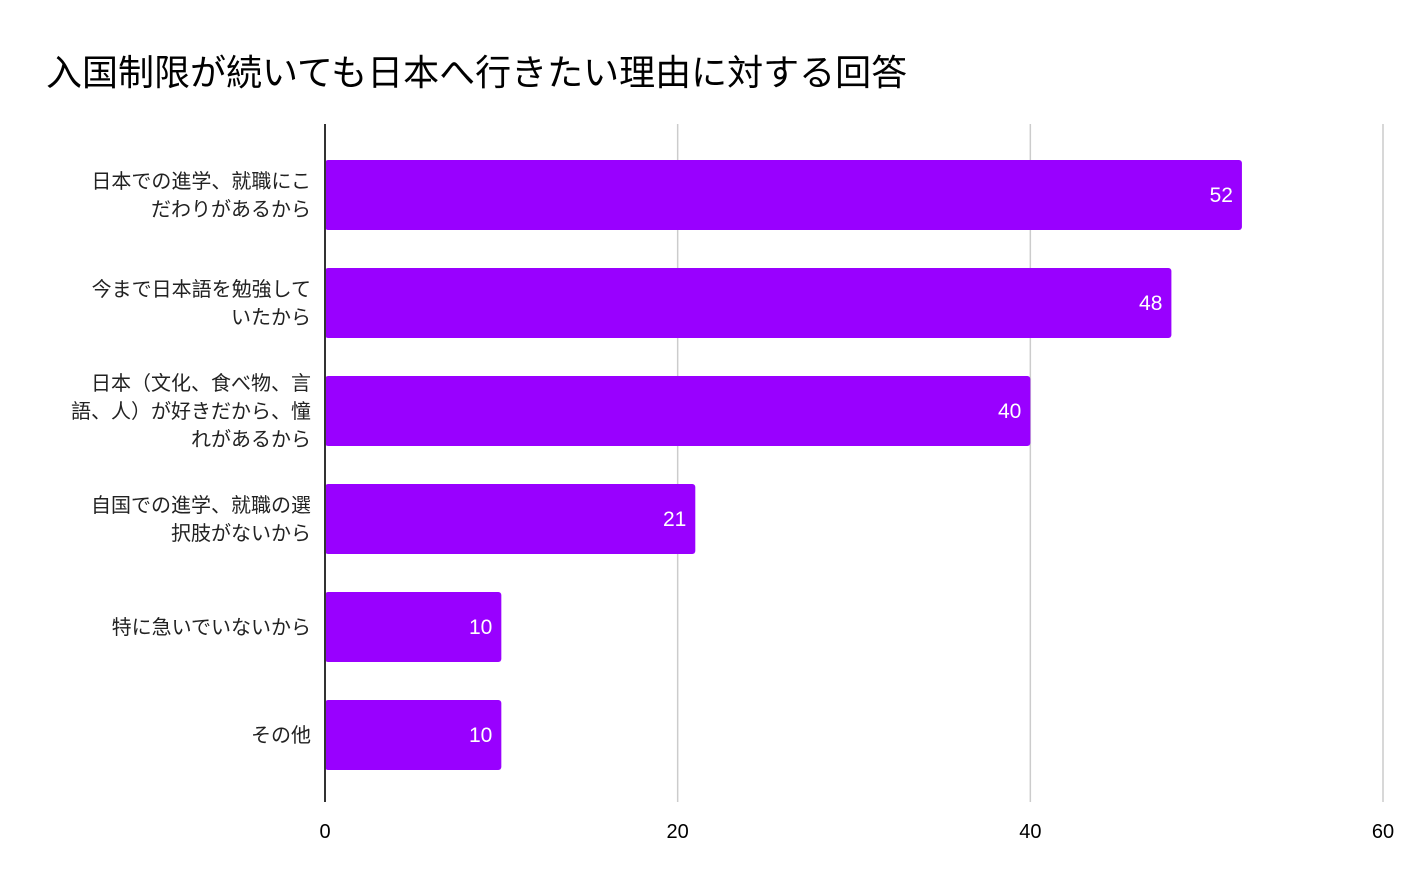  What do you see at coordinates (674, 519) in the screenshot?
I see `data-label-3: 21` at bounding box center [674, 519].